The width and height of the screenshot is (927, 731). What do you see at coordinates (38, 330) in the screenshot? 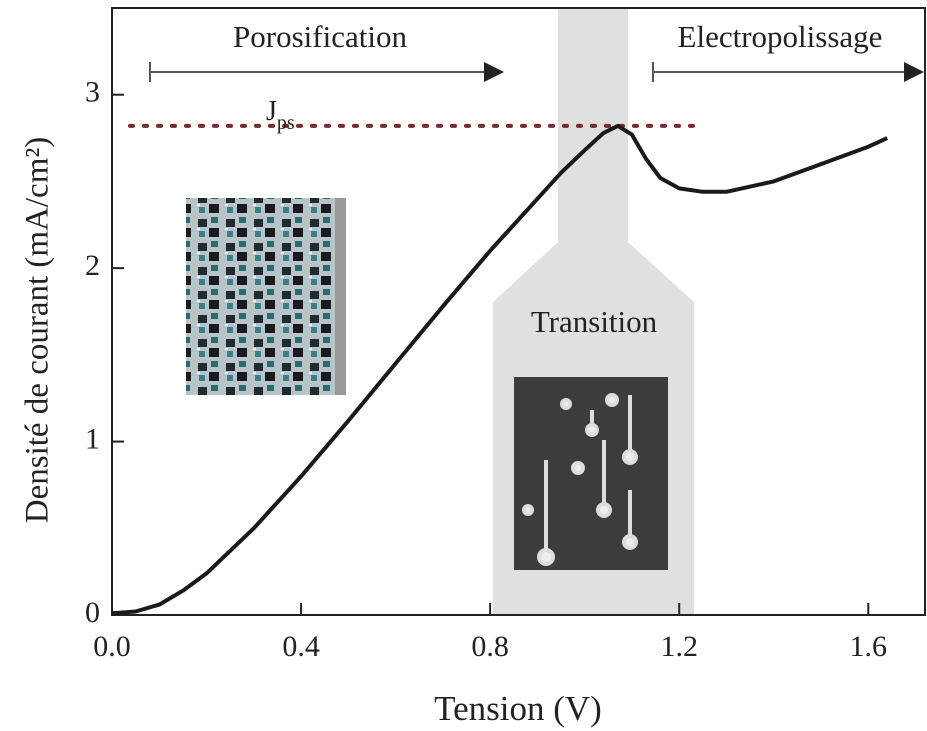
I see `y-axis-label: Densité de courant (mA/cm²)` at bounding box center [38, 330].